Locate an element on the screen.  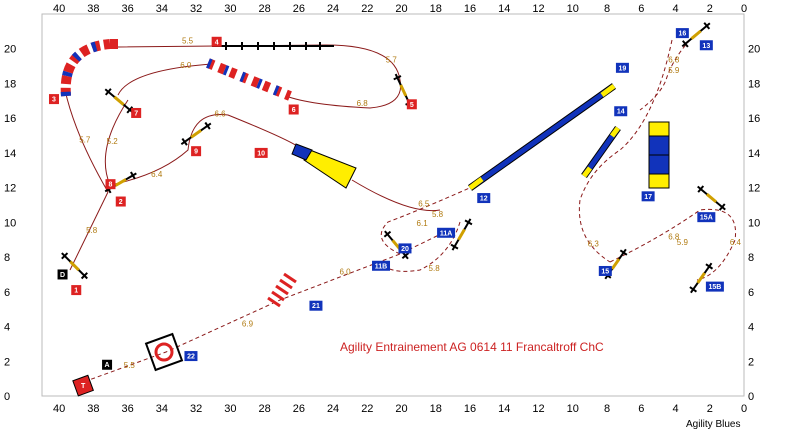
jump-11A is located at coordinates (461, 234).